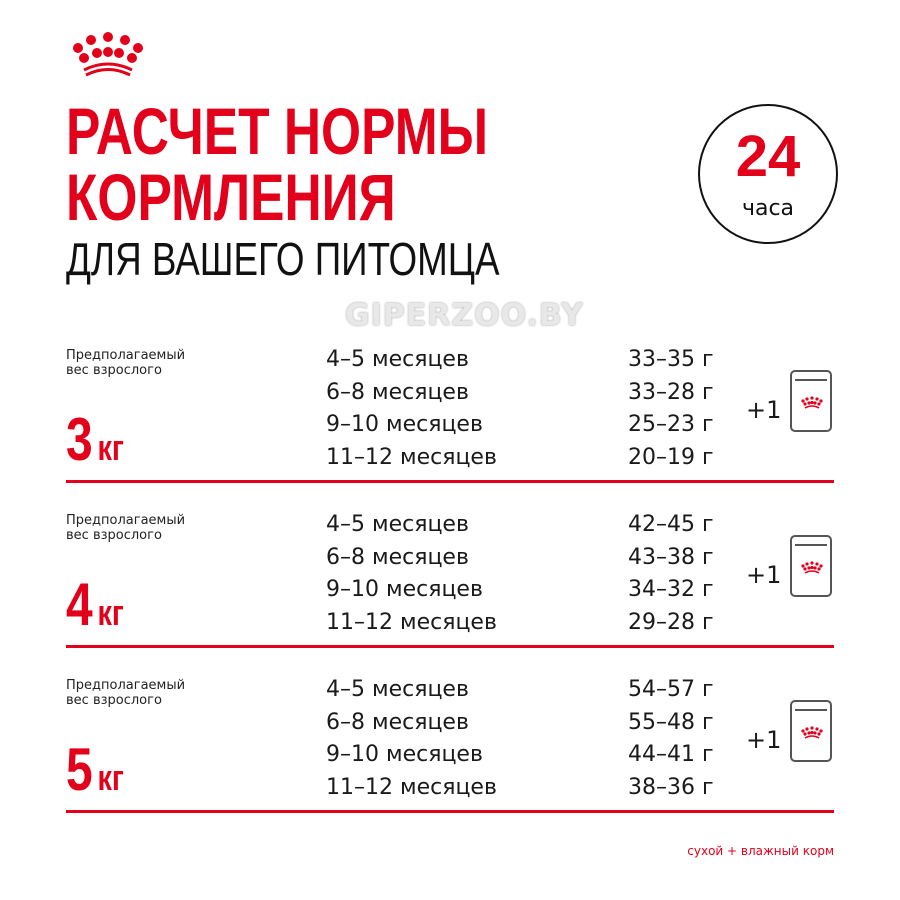 Image resolution: width=900 pixels, height=900 pixels. I want to click on food-amount: 33–35 г, so click(671, 359).